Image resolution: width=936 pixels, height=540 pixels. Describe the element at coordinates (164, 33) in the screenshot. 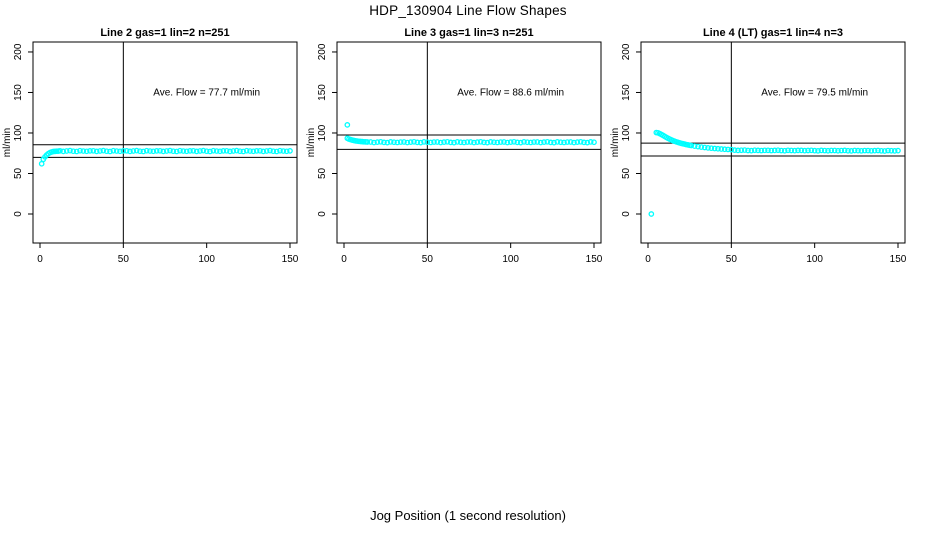

I see `panel-title: Line 2 gas=1 lin=2 n=251` at that location.